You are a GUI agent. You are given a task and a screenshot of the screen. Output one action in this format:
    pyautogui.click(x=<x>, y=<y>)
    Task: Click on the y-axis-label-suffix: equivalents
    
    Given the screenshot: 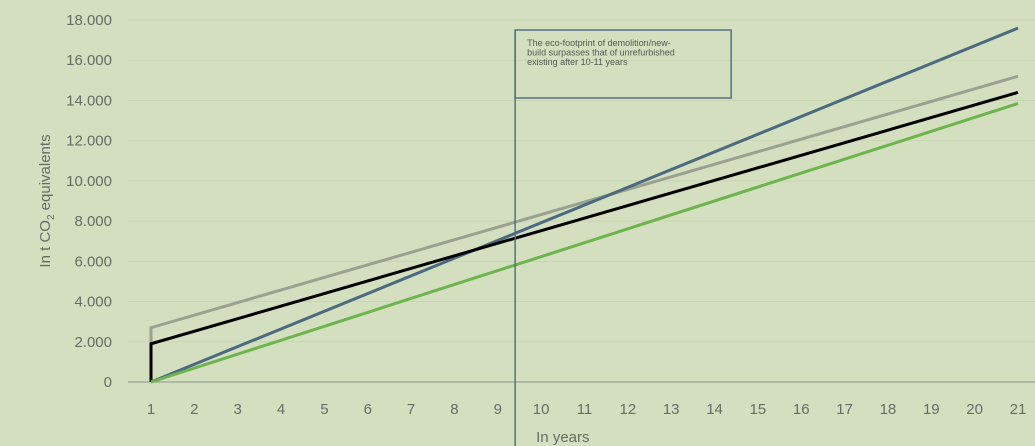 What is the action you would take?
    pyautogui.click(x=45, y=174)
    